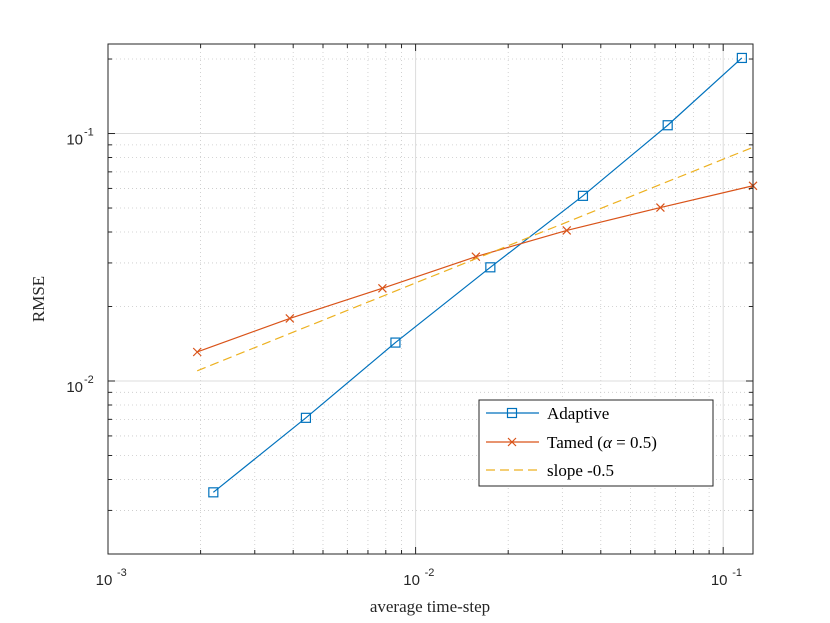  What do you see at coordinates (89, 133) in the screenshot?
I see `y-tick-exponent: -1` at bounding box center [89, 133].